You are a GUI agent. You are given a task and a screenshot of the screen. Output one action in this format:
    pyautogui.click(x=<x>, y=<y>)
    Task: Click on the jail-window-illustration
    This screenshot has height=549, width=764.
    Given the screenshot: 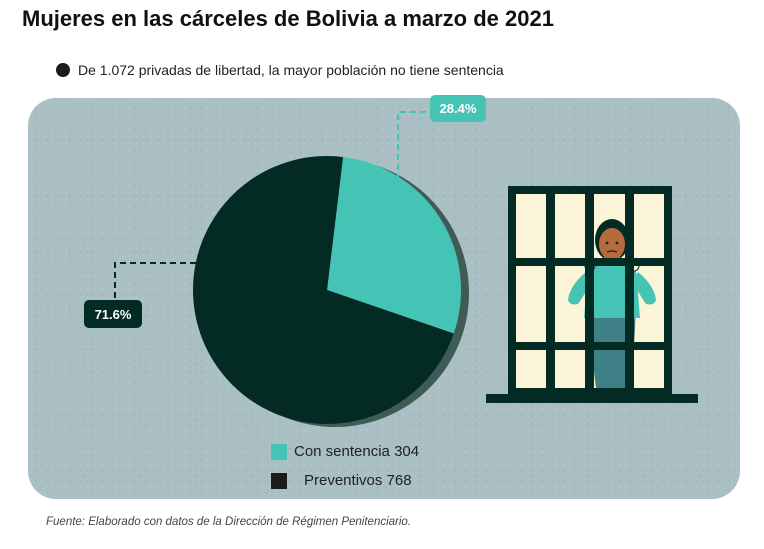 What is the action you would take?
    pyautogui.click(x=592, y=294)
    